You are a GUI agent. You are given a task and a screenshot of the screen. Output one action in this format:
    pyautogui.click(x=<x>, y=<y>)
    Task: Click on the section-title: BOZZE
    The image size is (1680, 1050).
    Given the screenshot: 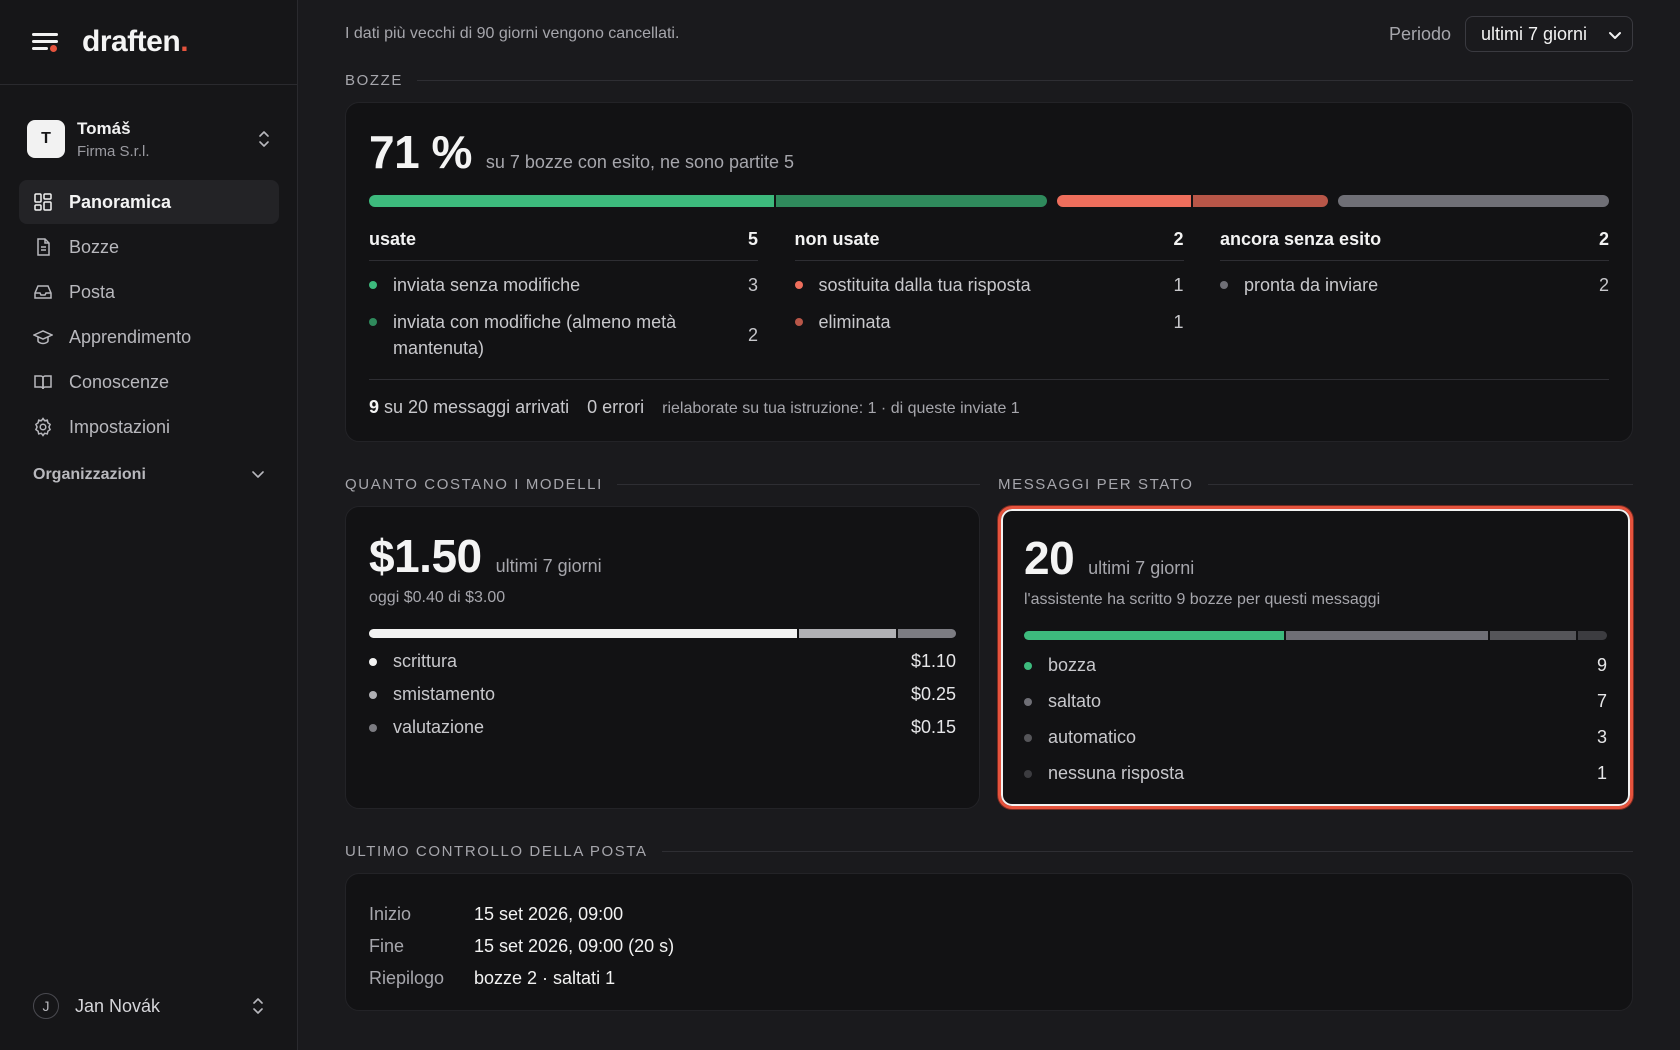 What is the action you would take?
    pyautogui.click(x=374, y=80)
    